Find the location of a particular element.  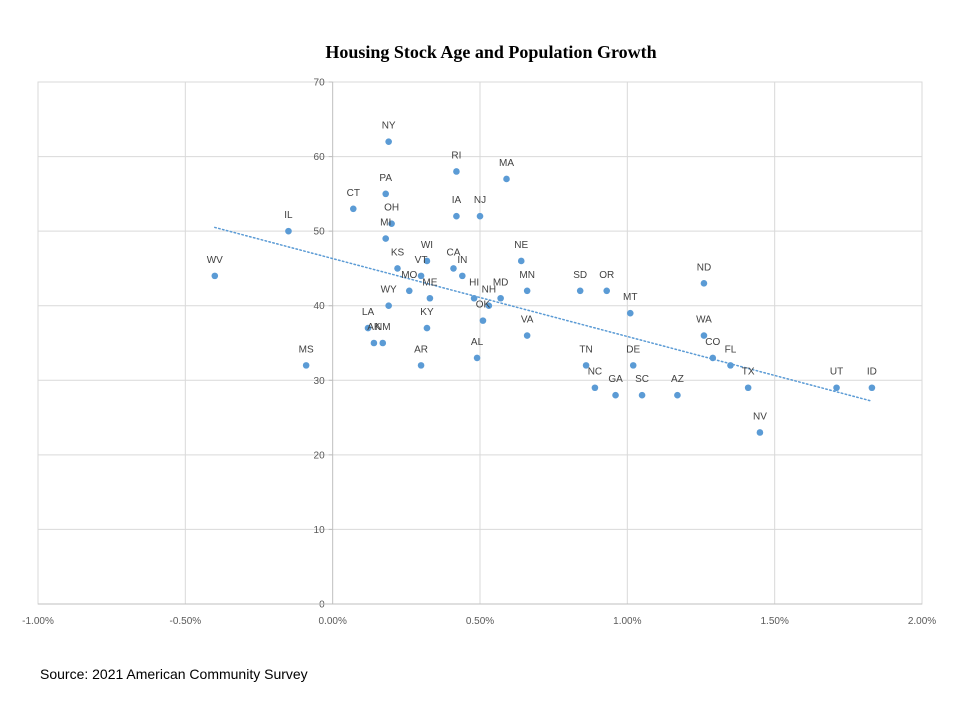

data-point-az is located at coordinates (677, 395).